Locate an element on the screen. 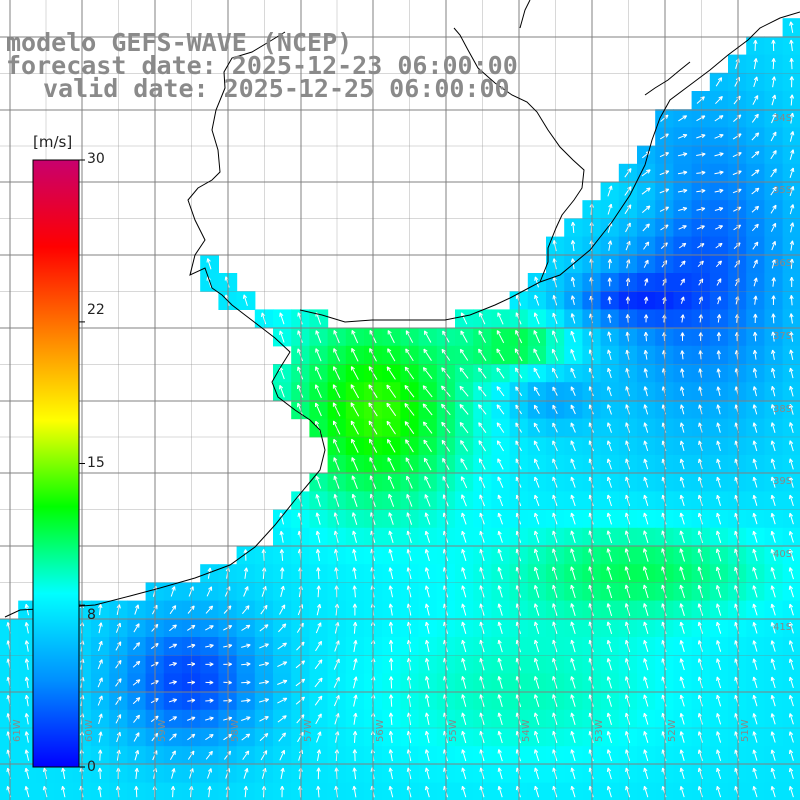 The width and height of the screenshot is (800, 800). longitude-label: 53W is located at coordinates (599, 730).